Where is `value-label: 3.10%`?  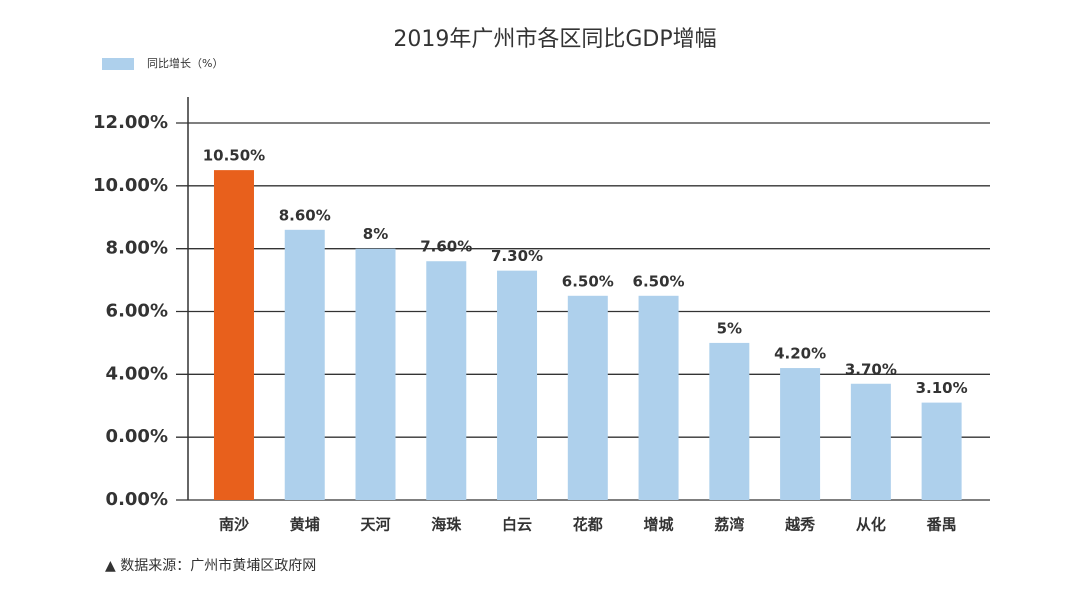
value-label: 3.10% is located at coordinates (942, 388).